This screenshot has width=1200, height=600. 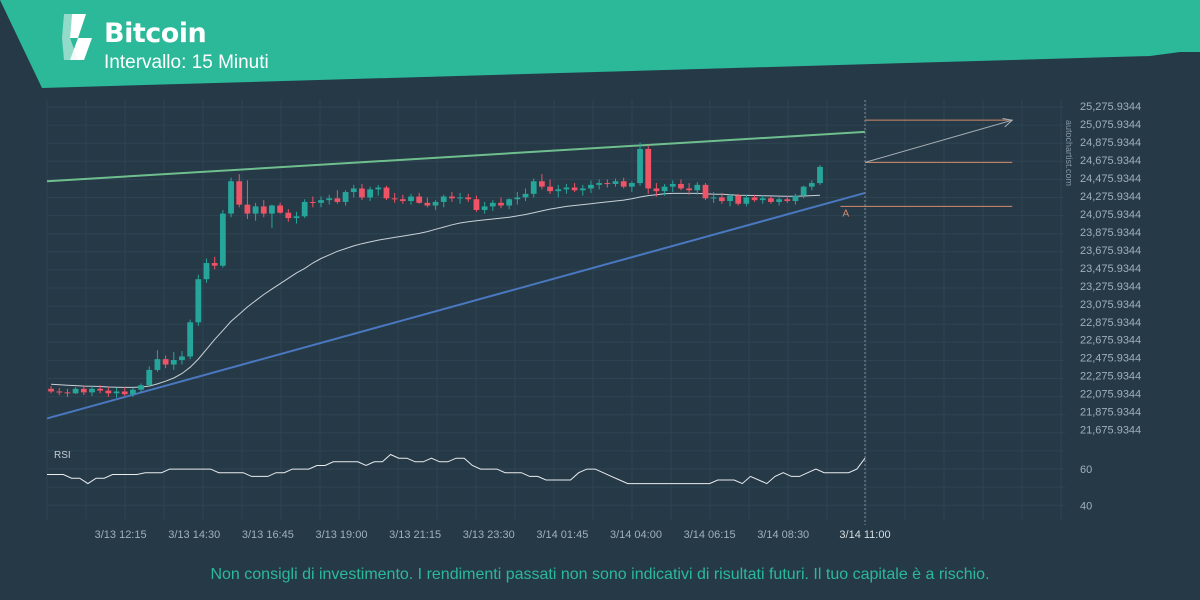 I want to click on projection-arrowhead, so click(x=1008, y=122).